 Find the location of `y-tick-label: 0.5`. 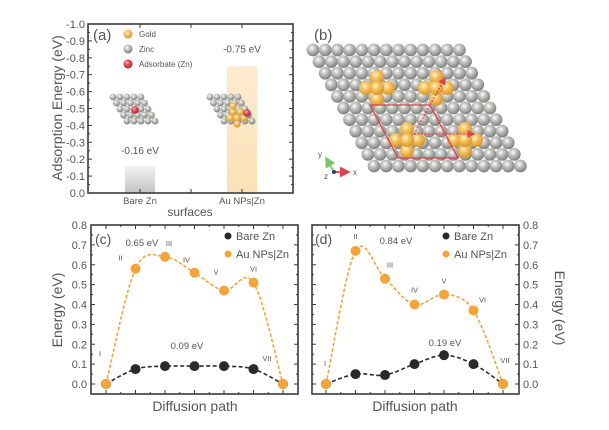

y-tick-label: 0.5 is located at coordinates (530, 286).